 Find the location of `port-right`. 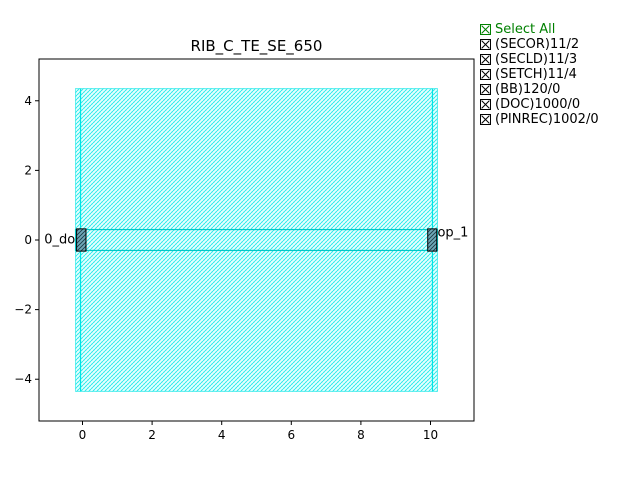

port-right is located at coordinates (432, 240).